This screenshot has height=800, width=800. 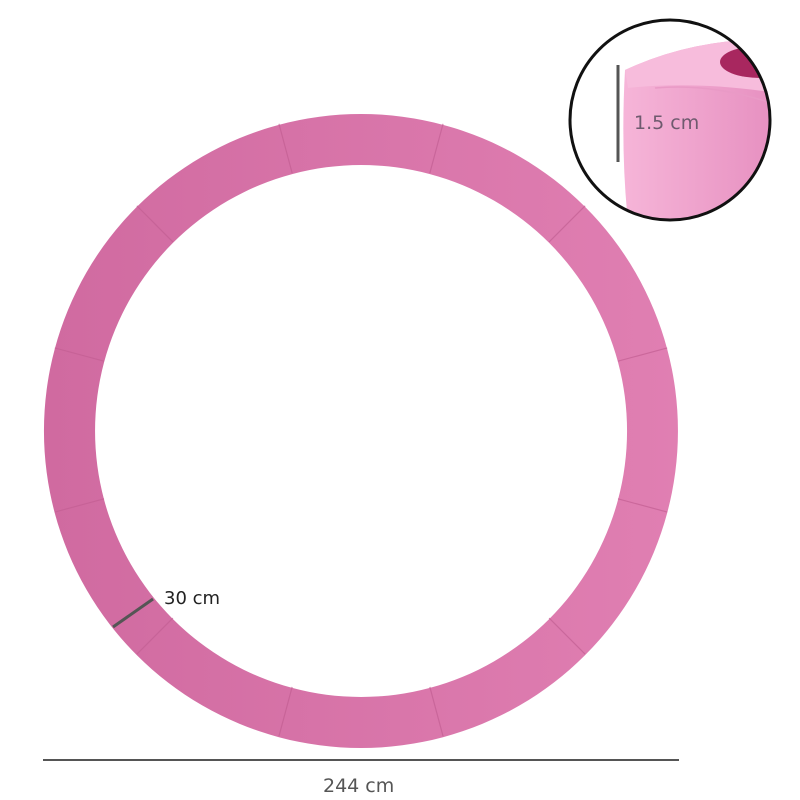 I want to click on inset-border, so click(x=670, y=120).